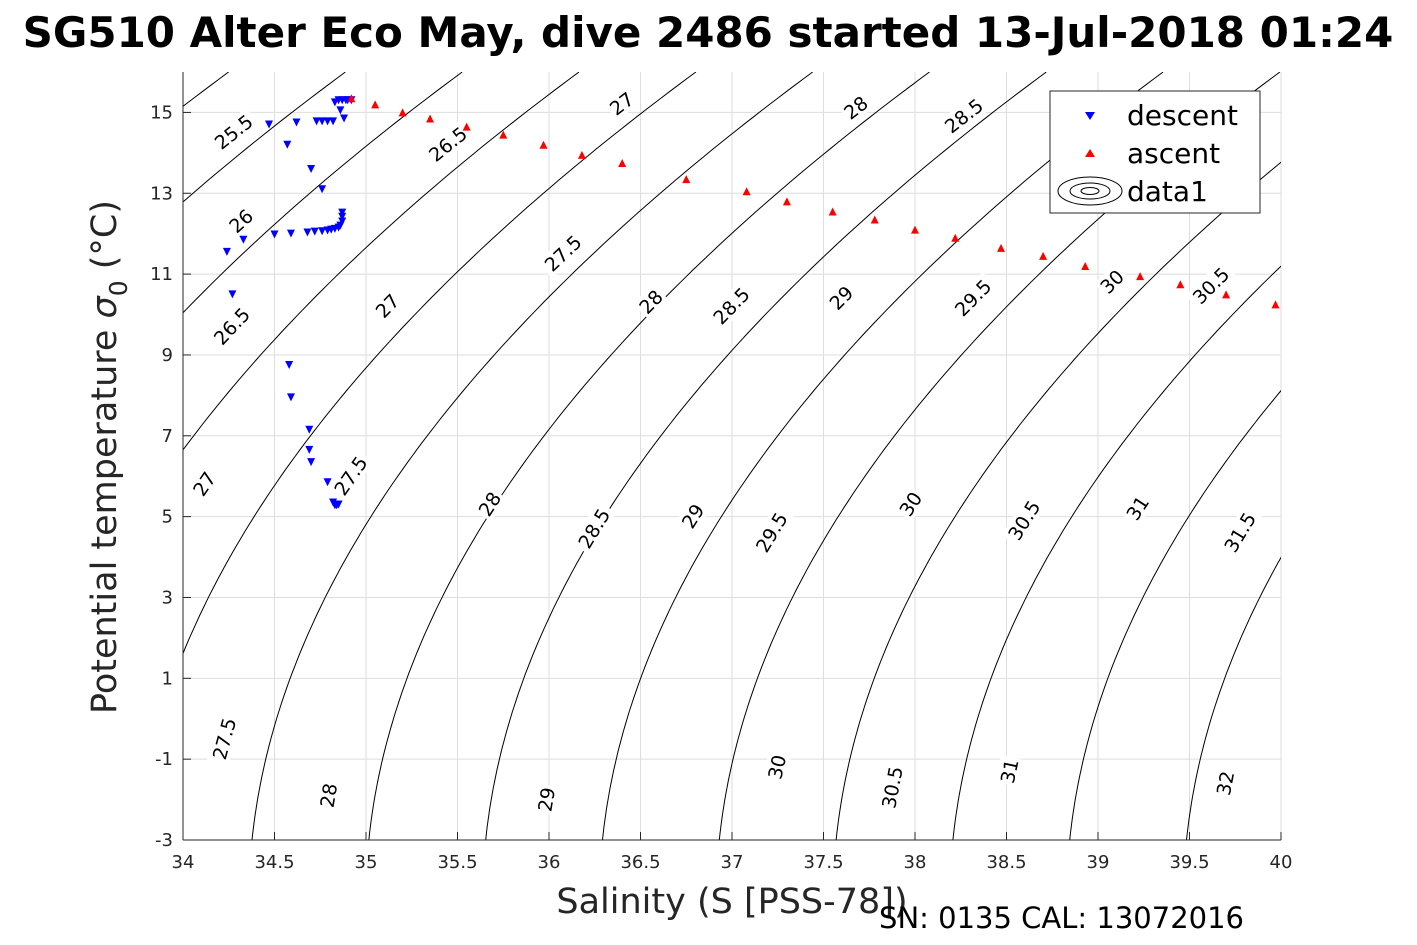  I want to click on legend-contour-label: data1, so click(1167, 191).